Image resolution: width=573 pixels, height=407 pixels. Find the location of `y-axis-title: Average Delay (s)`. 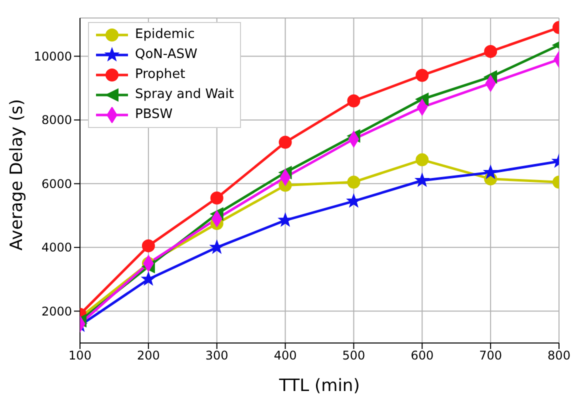

y-axis-title: Average Delay (s) is located at coordinates (17, 174).